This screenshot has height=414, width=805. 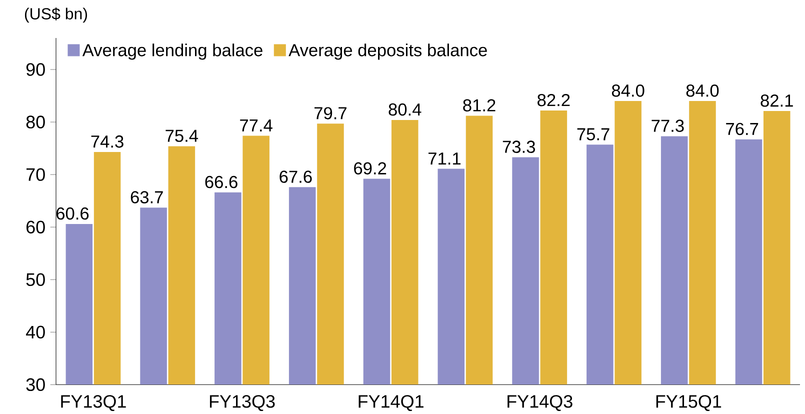 I want to click on data-label: 82.1, so click(x=776, y=100).